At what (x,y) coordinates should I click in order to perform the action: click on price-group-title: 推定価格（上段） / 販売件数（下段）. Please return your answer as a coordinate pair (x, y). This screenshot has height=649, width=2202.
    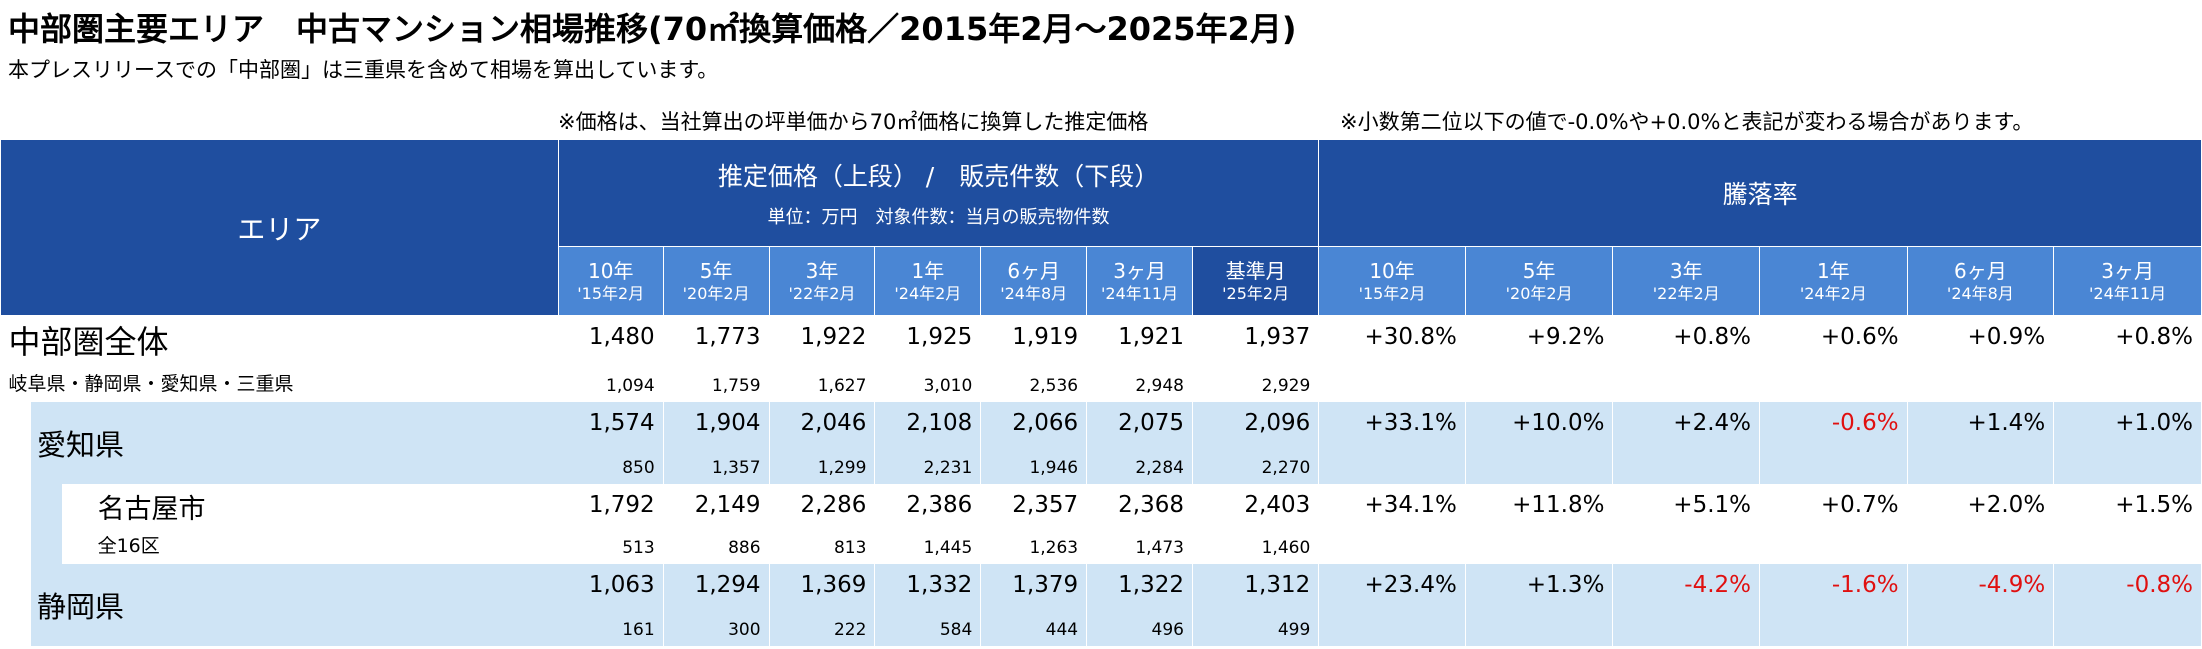
    Looking at the image, I should click on (938, 176).